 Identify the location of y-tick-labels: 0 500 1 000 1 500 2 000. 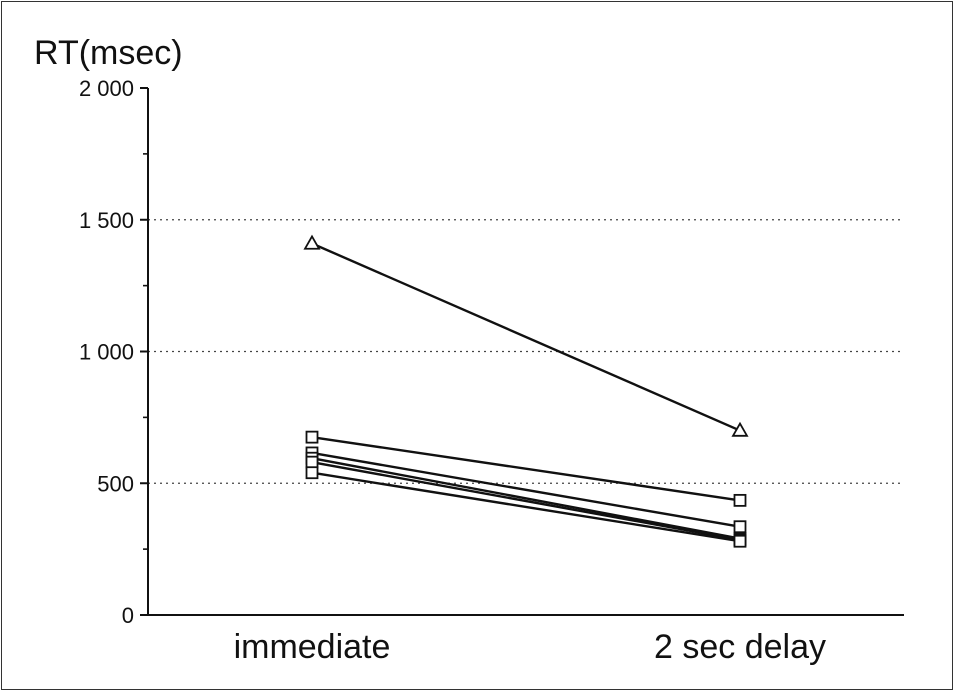
(106, 352).